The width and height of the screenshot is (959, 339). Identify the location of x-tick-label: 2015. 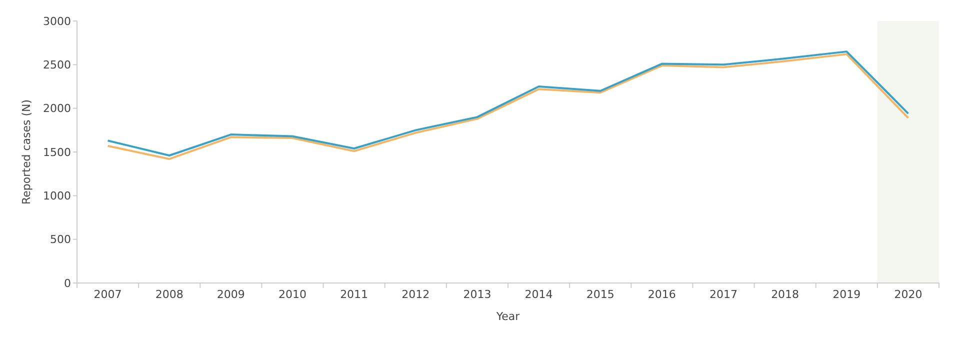
(600, 294).